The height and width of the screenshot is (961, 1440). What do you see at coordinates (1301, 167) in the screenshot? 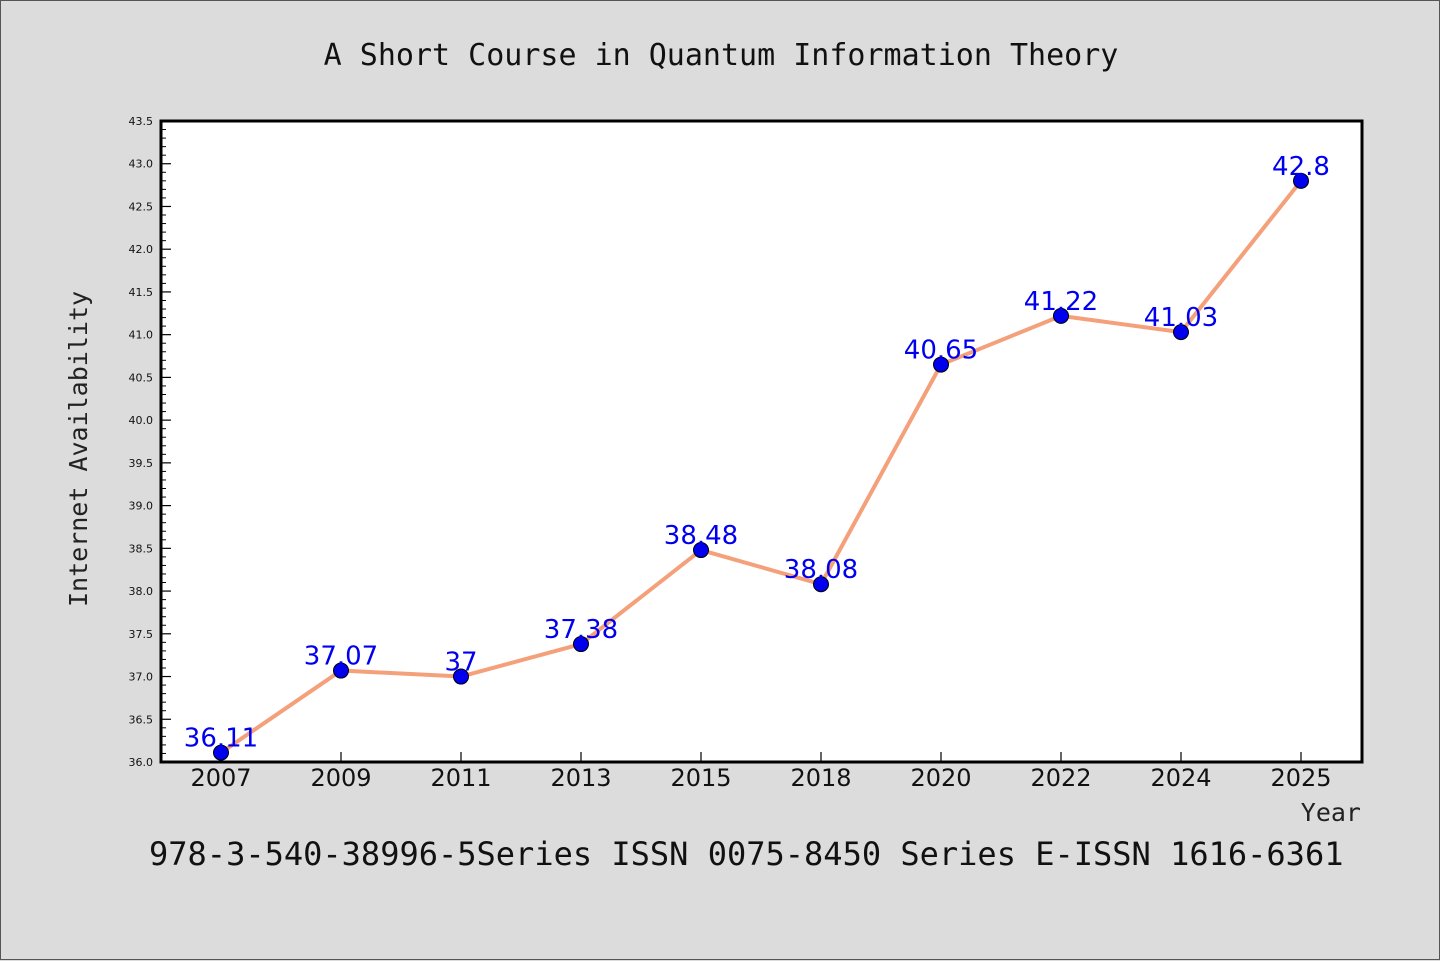
I see `data-label: 42.8` at bounding box center [1301, 167].